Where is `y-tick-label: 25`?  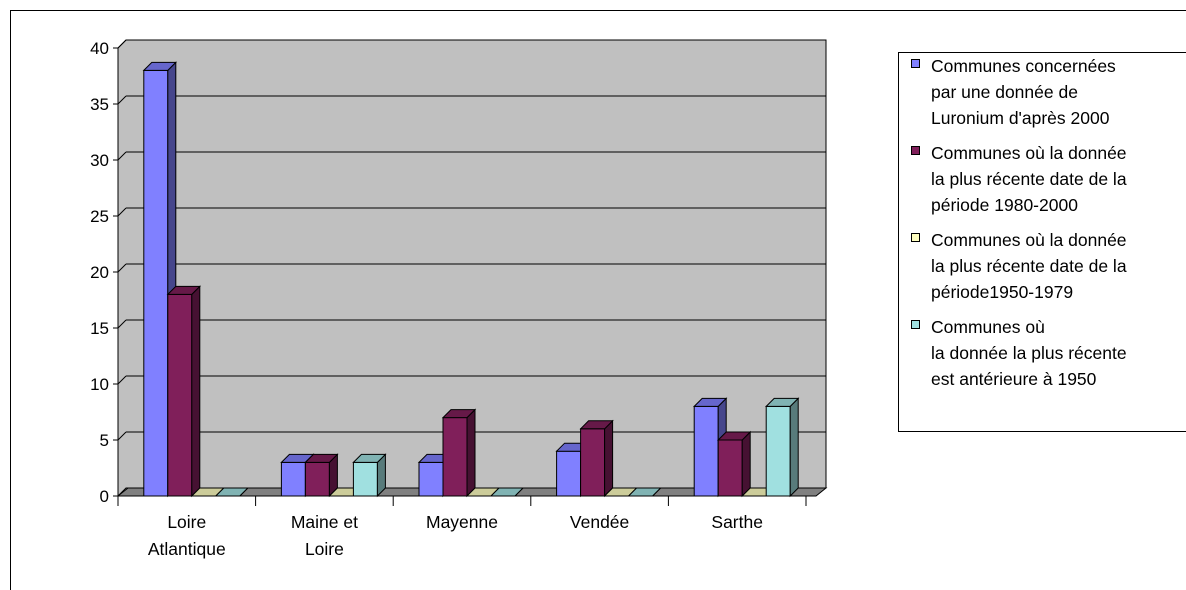 y-tick-label: 25 is located at coordinates (99, 216).